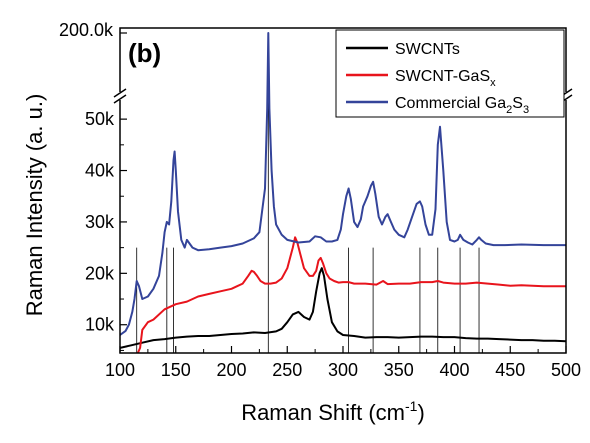 This screenshot has width=590, height=443. What do you see at coordinates (100, 273) in the screenshot?
I see `y-tick-label: 20k` at bounding box center [100, 273].